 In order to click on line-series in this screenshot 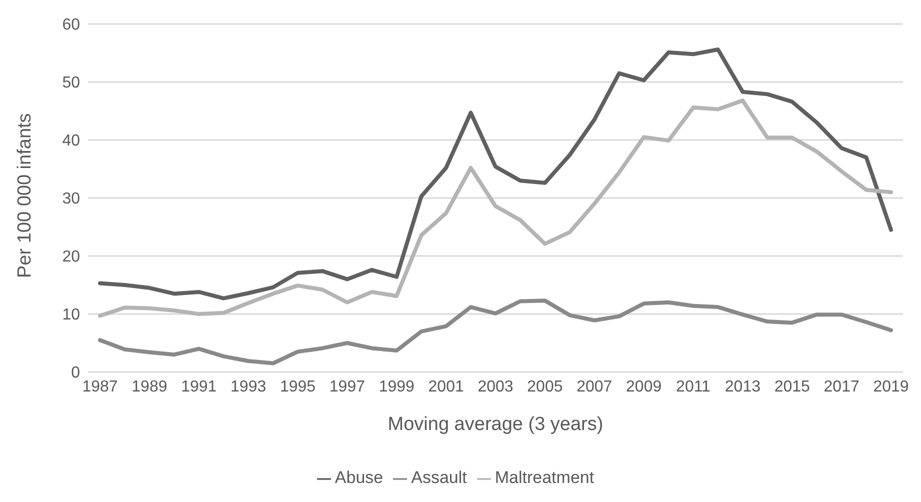, I will do `click(495, 332)`.